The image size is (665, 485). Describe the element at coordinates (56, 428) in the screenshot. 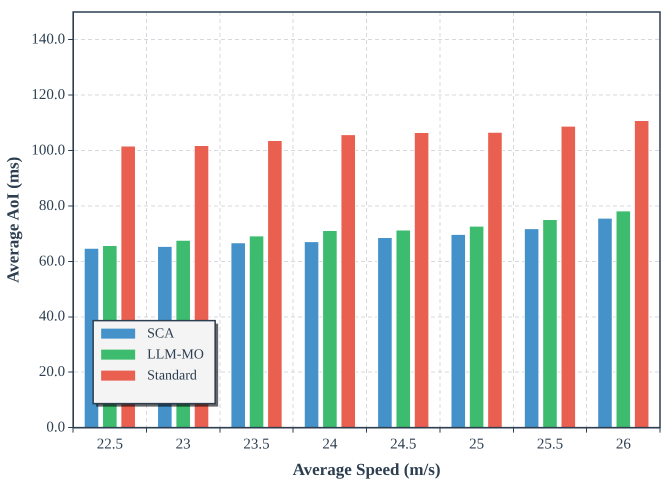

I see `y-tick-label: 0.0` at that location.